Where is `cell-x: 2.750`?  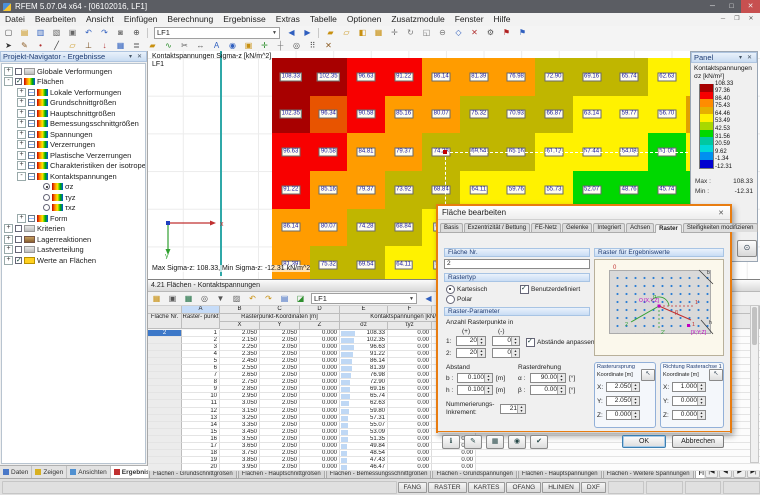
cell-x: 2.750 is located at coordinates (240, 383).